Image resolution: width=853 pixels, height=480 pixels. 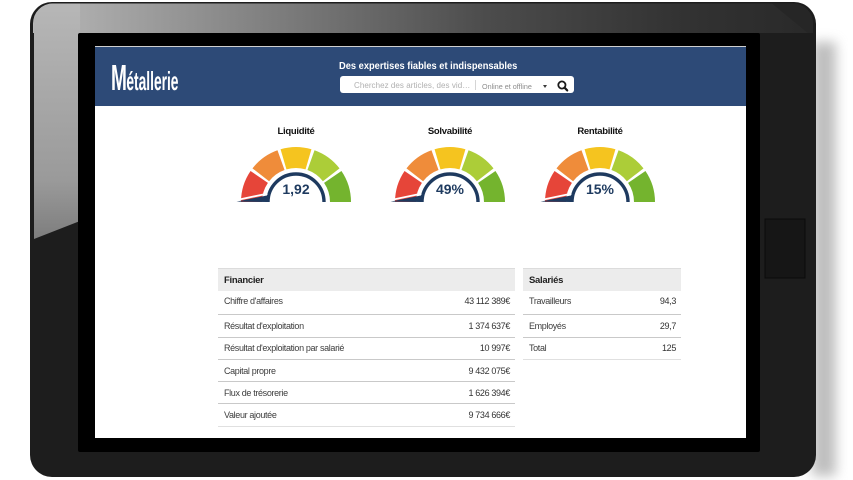 I want to click on svg-text: 49%, so click(x=450, y=189).